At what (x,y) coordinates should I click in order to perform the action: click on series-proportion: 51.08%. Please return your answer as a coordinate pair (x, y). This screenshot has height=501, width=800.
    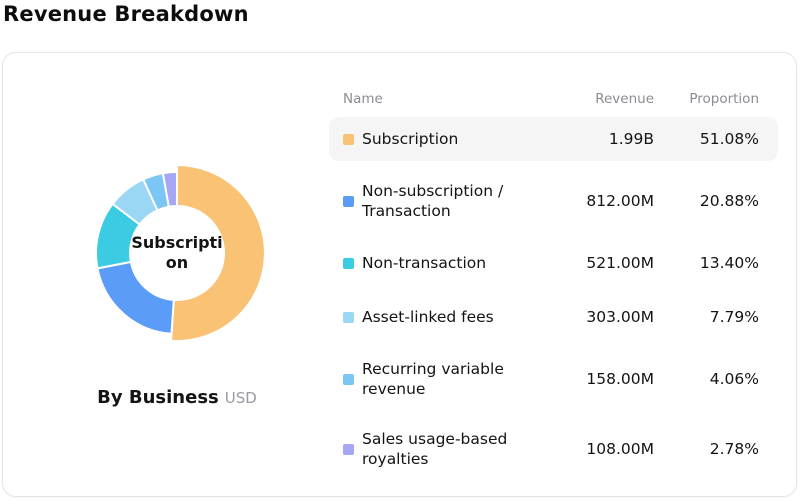
    Looking at the image, I should click on (729, 139).